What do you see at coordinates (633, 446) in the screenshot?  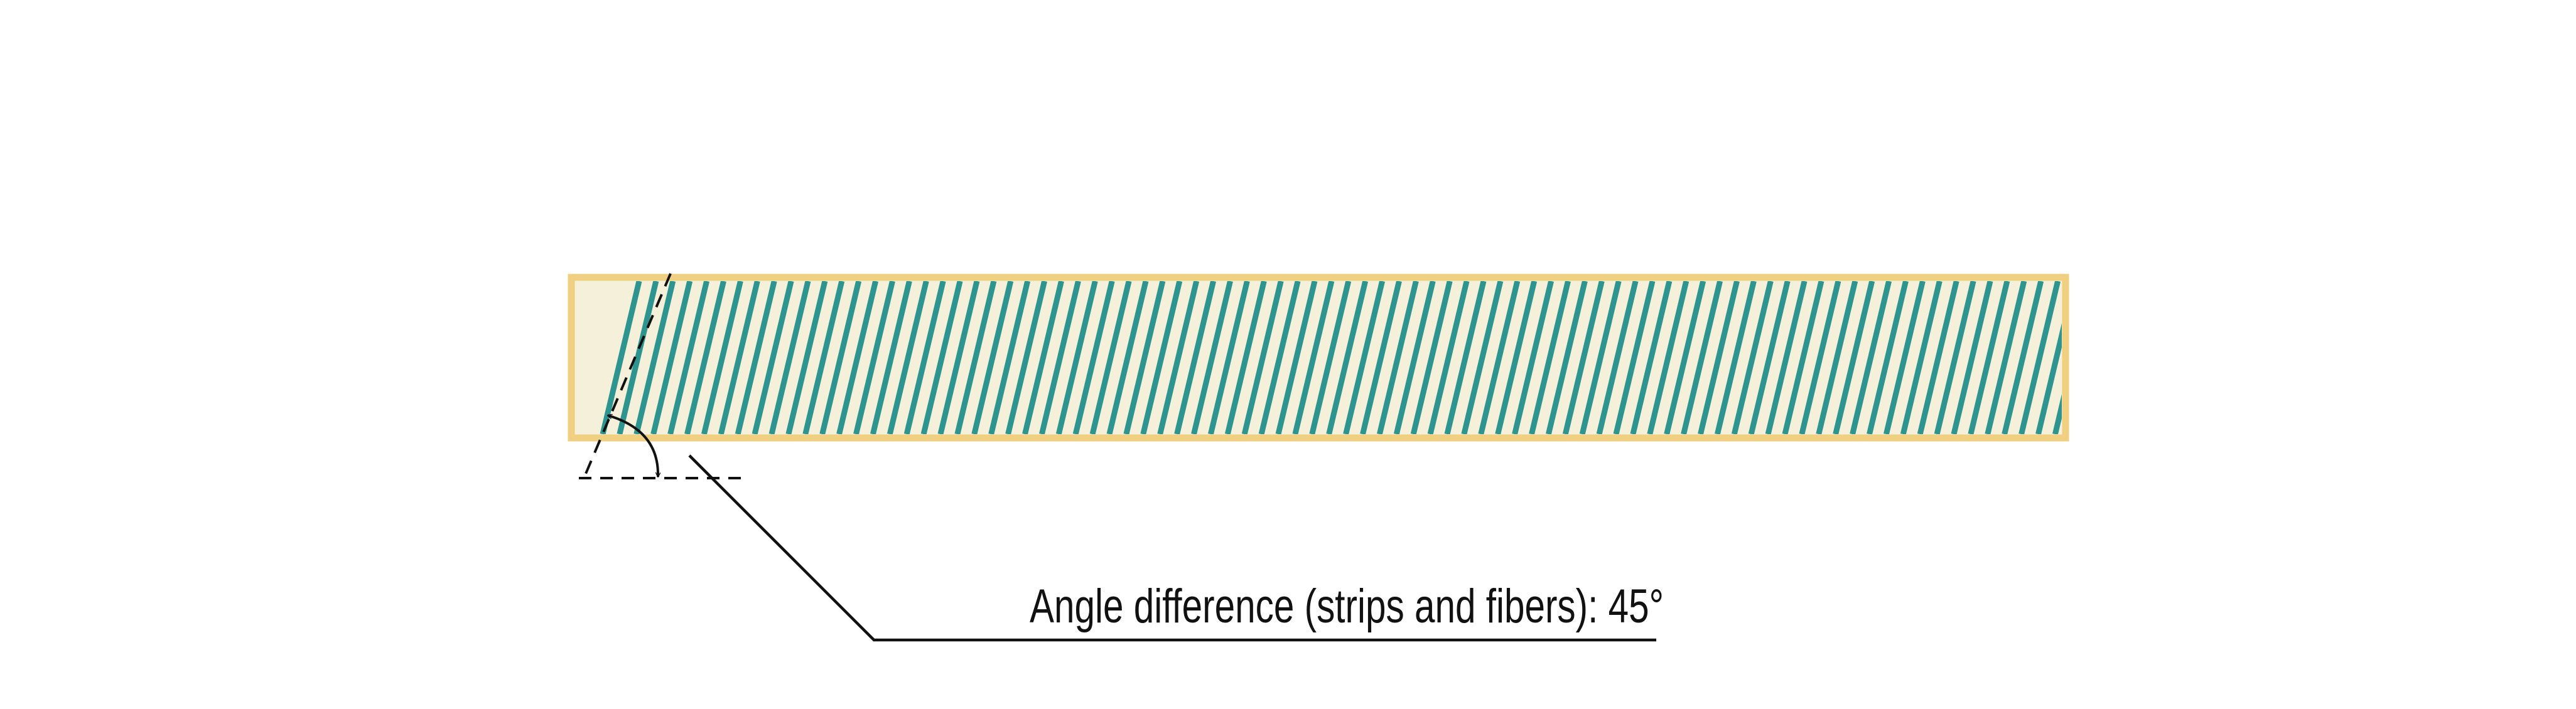 I see `angle-arc` at bounding box center [633, 446].